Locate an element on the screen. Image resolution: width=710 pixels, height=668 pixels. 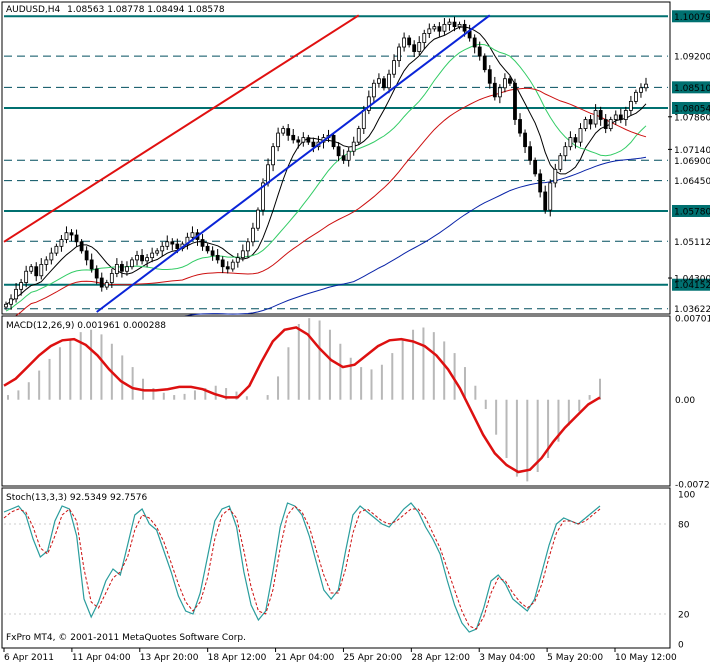
stoch-header: Stoch(13,3,3) 92.5349 92.7576 is located at coordinates (76, 498).